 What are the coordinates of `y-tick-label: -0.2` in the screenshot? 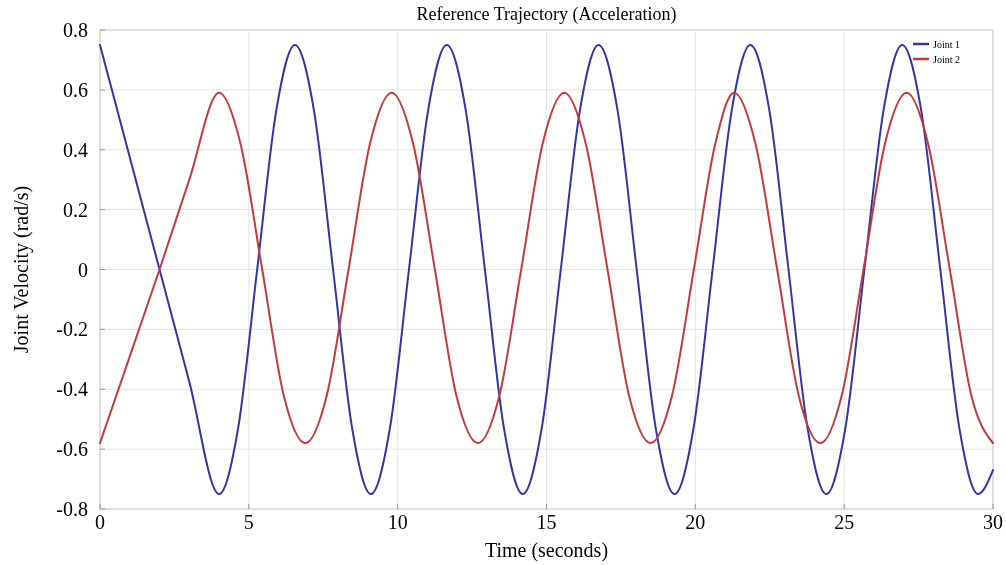 It's located at (72, 329).